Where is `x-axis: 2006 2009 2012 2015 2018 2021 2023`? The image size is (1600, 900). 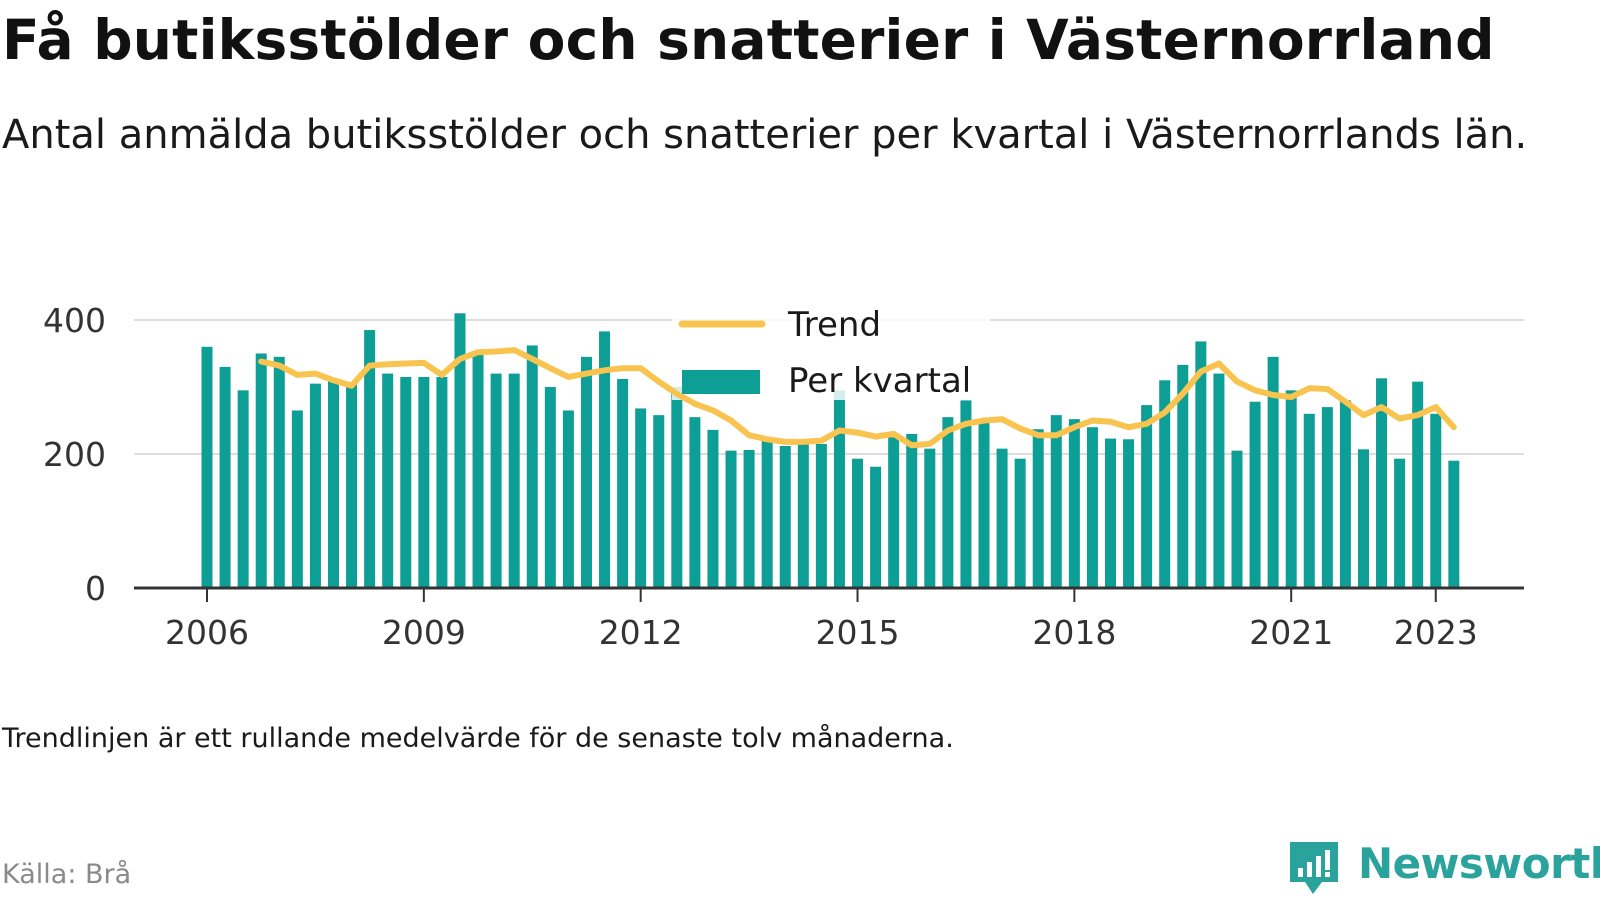 x-axis: 2006 2009 2012 2015 2018 2021 2023 is located at coordinates (829, 619).